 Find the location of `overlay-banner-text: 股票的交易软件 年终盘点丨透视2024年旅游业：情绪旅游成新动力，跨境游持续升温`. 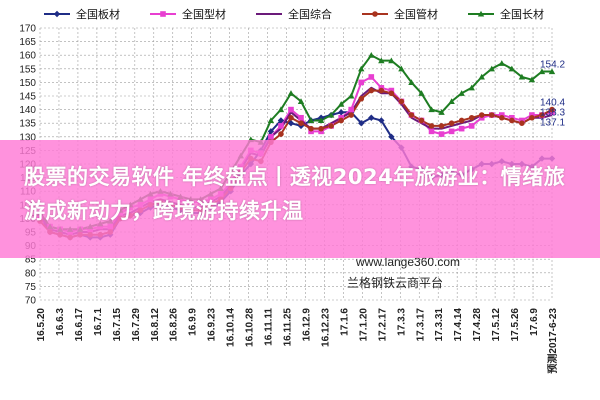

overlay-banner-text: 股票的交易软件 年终盘点丨透视2024年旅游业：情绪旅游成新动力，跨境游持续升温 is located at coordinates (295, 194).